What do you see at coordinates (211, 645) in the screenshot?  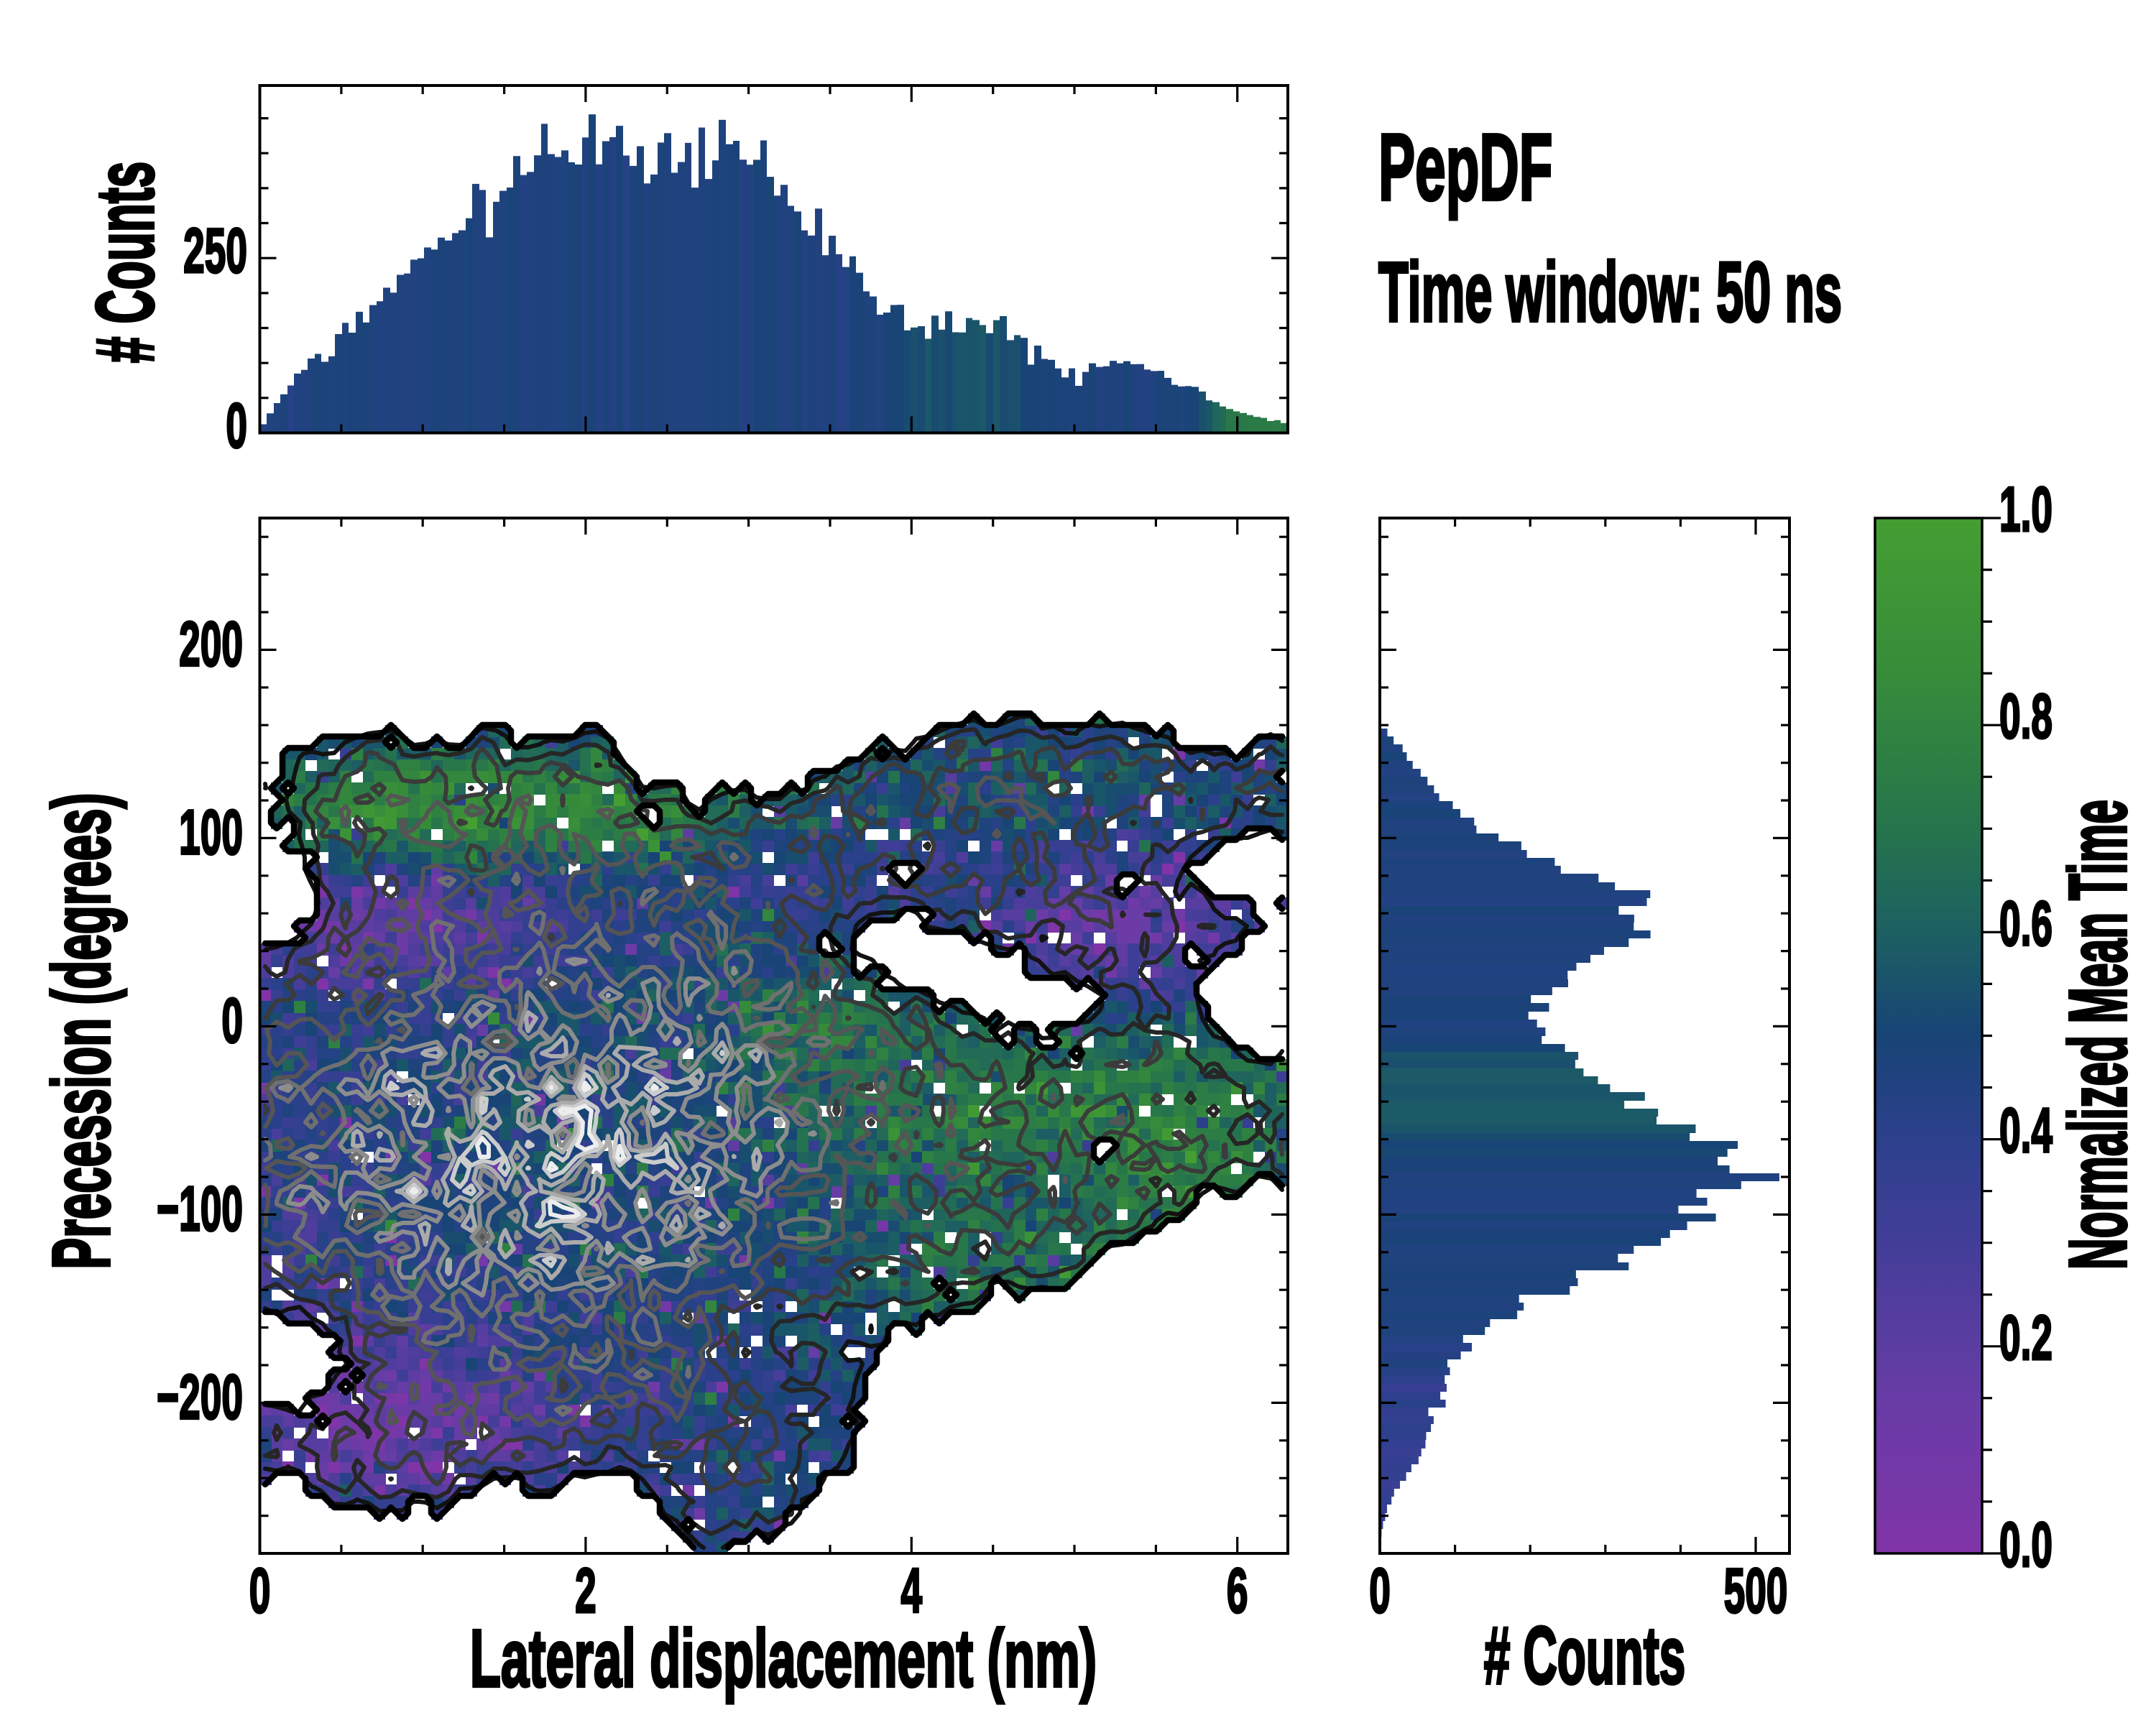 I see `svg-text: 200` at bounding box center [211, 645].